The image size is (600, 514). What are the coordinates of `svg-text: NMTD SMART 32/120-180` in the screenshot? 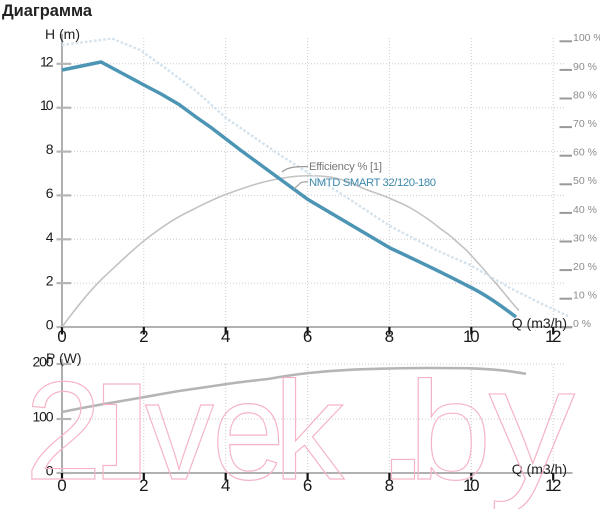 It's located at (372, 183).